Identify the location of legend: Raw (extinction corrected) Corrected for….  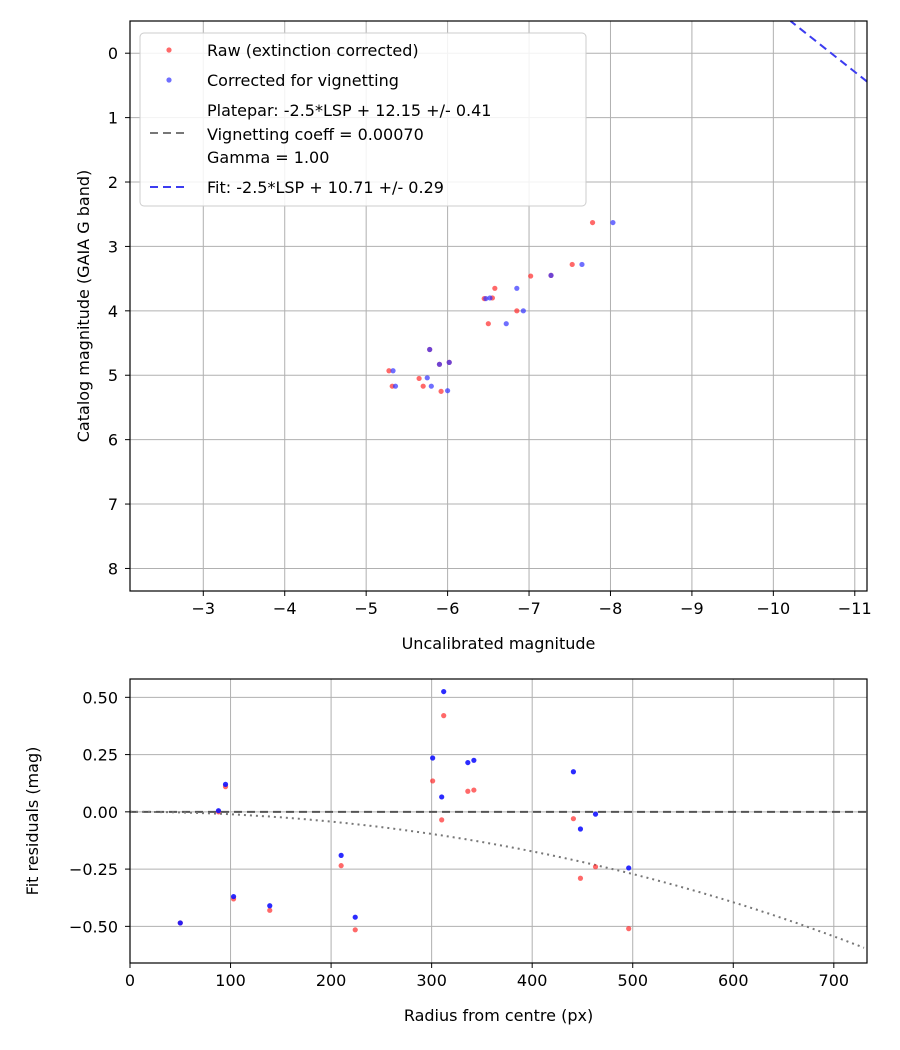
(363, 119).